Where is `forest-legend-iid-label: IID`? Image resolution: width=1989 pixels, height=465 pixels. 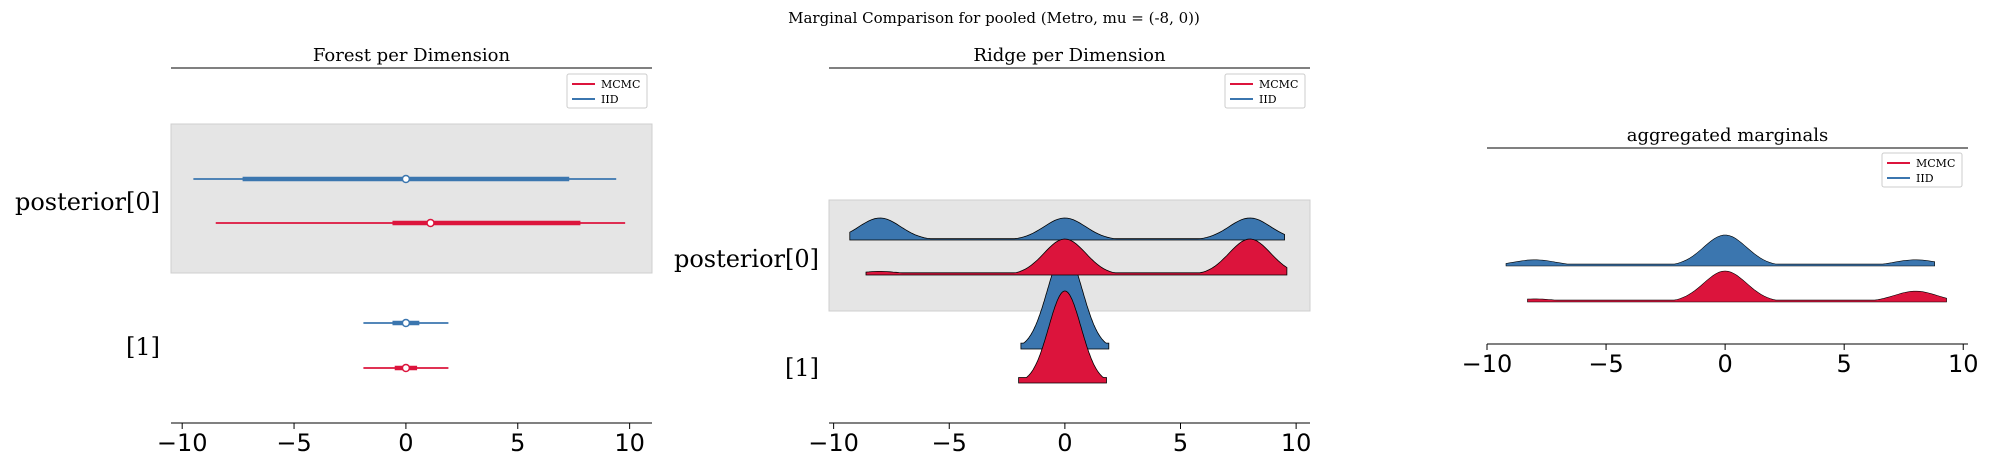 forest-legend-iid-label: IID is located at coordinates (610, 99).